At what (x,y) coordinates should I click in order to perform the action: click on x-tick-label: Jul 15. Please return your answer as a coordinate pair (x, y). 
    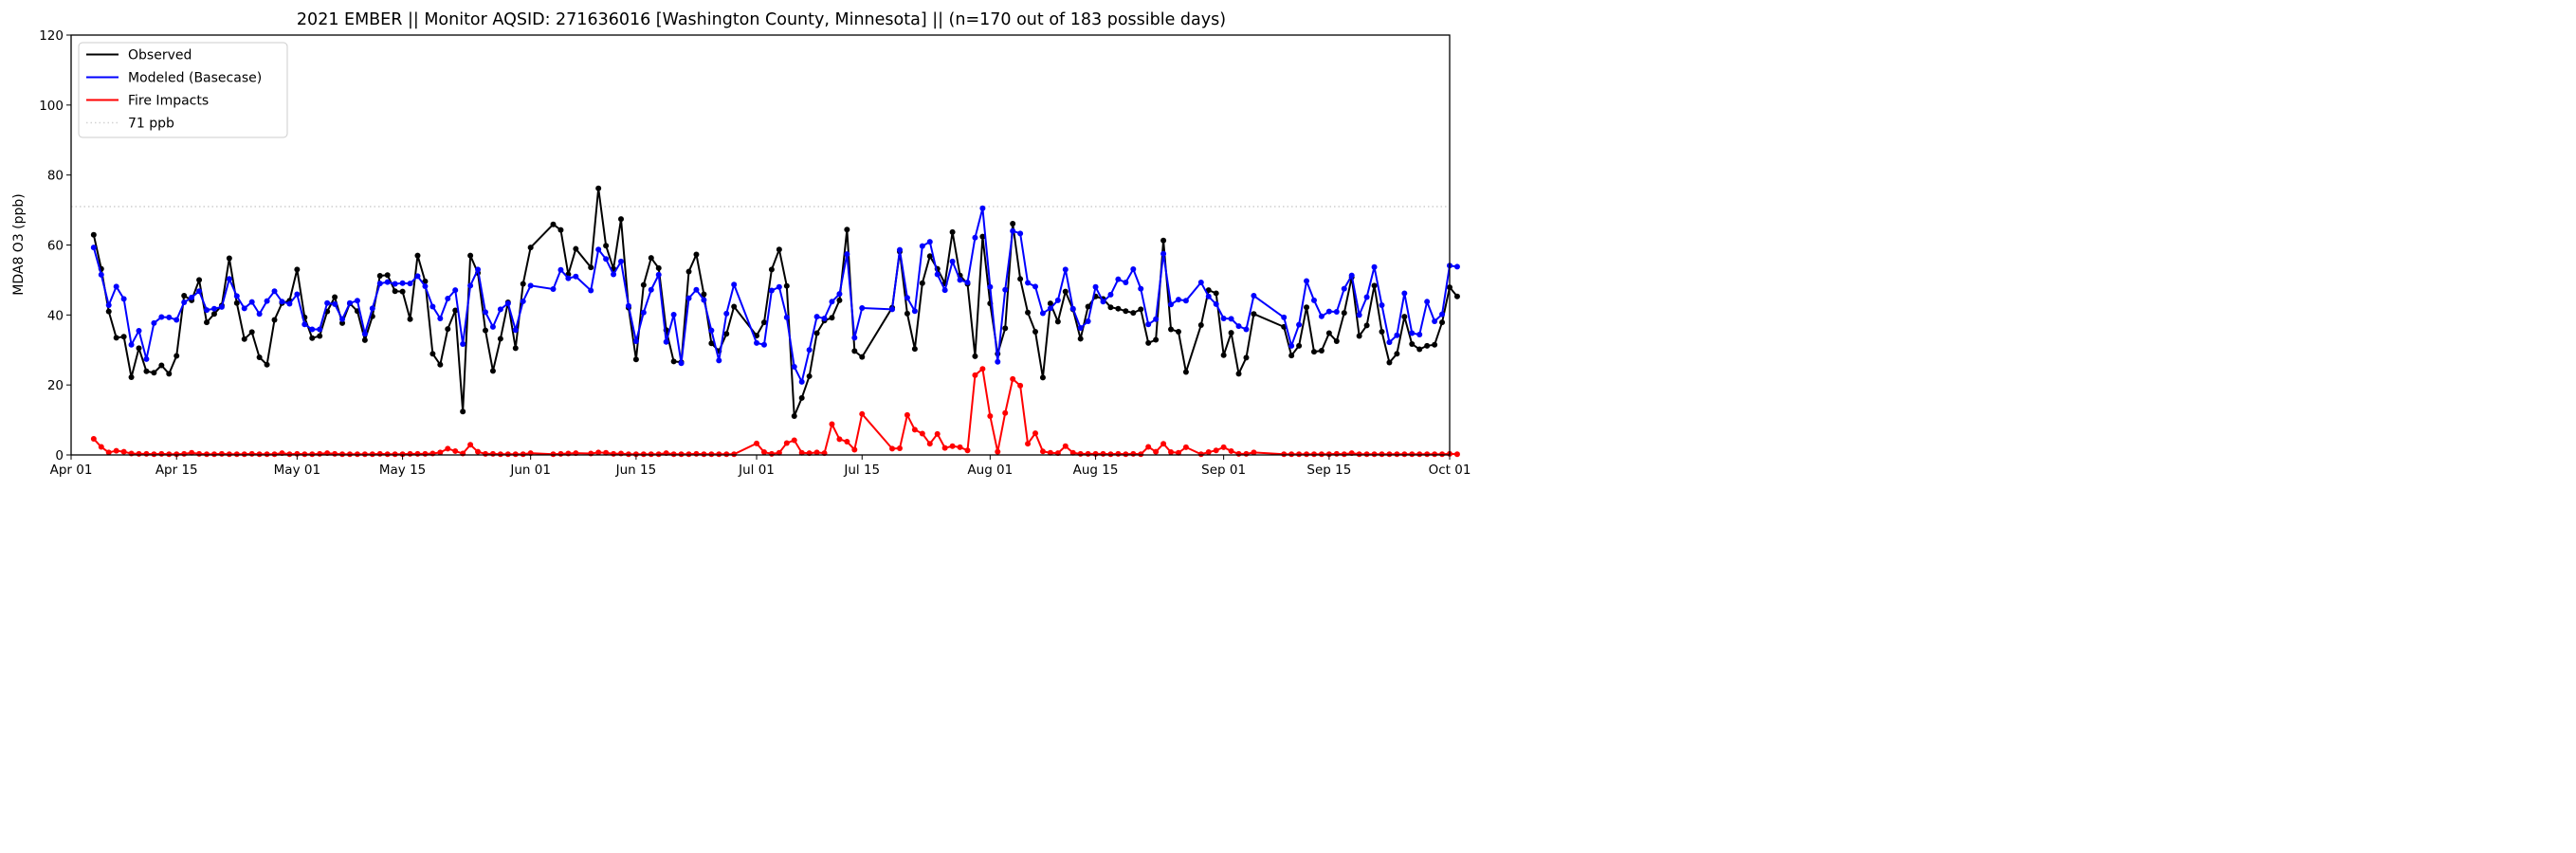
    Looking at the image, I should click on (861, 470).